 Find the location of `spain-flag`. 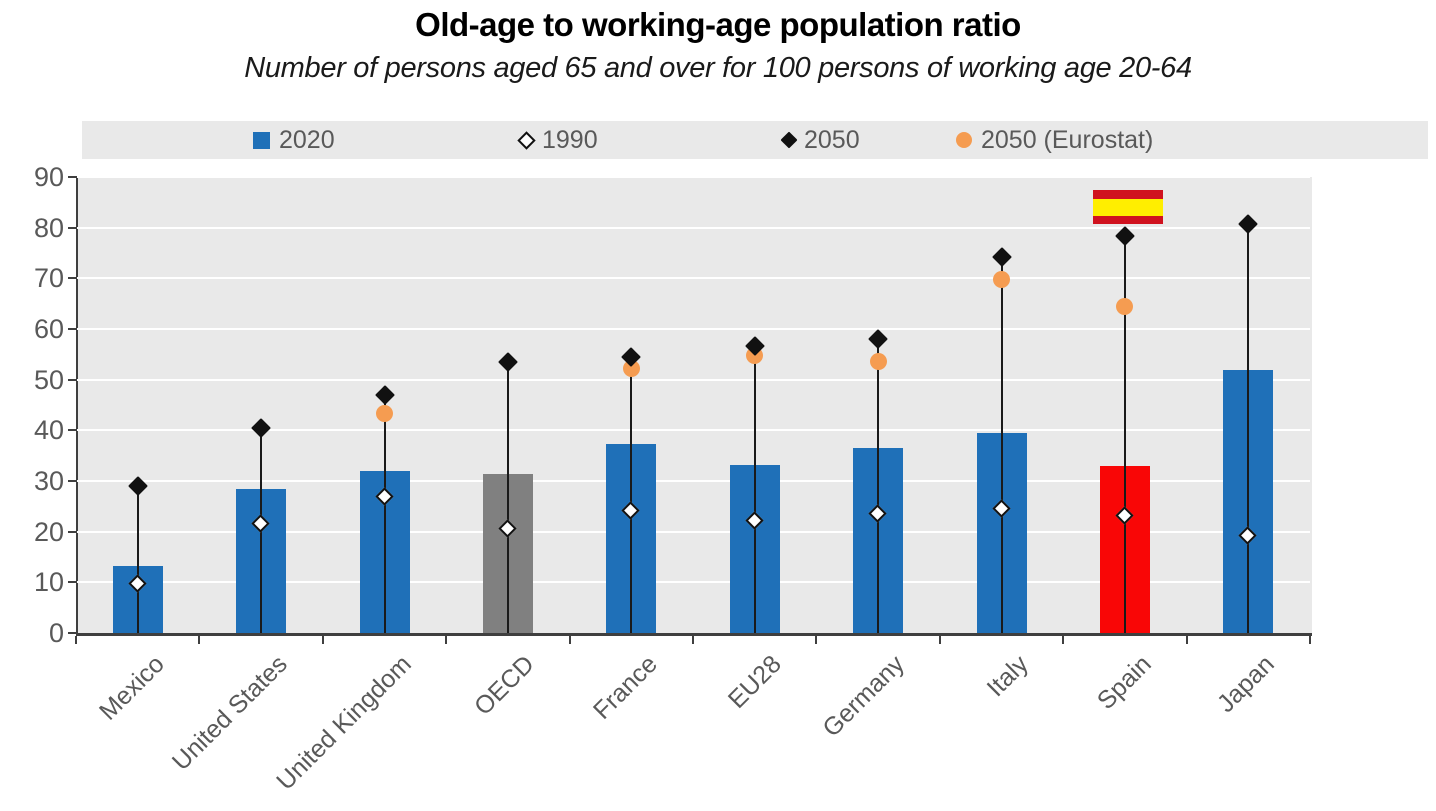

spain-flag is located at coordinates (1127, 207).